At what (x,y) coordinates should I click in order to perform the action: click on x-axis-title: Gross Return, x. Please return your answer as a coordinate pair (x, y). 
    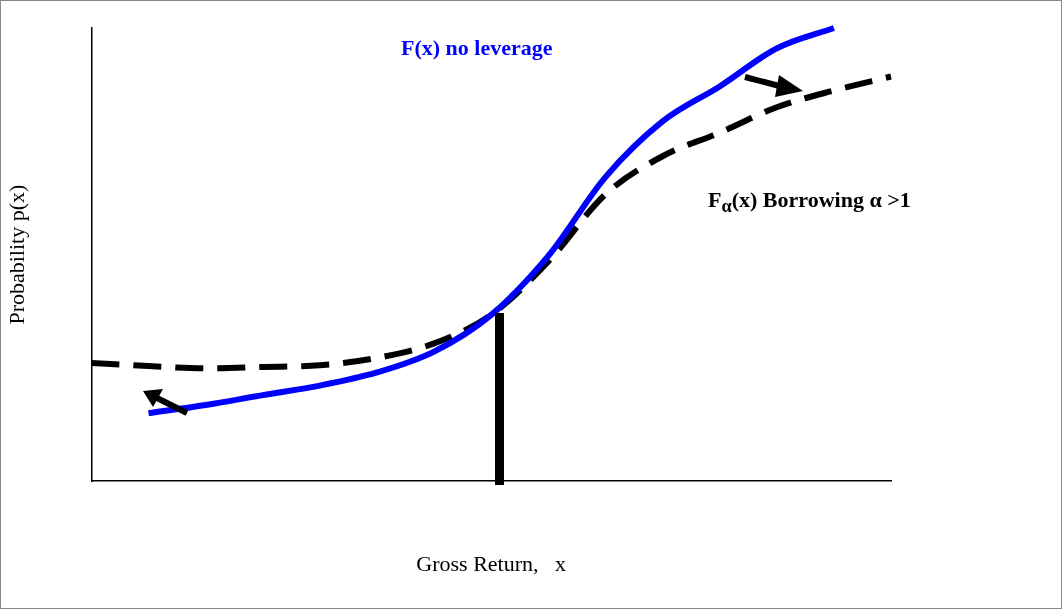
    Looking at the image, I should click on (491, 563).